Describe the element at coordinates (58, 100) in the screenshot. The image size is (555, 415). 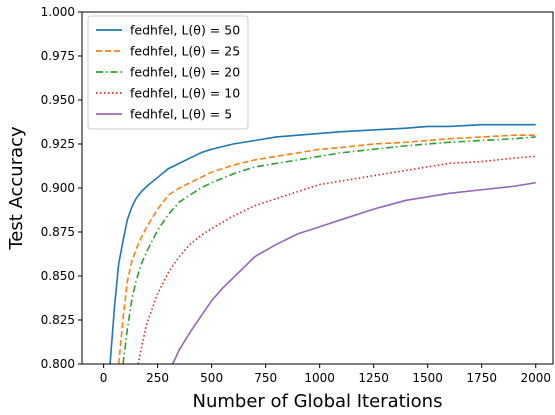
I see `y-tick-label: 0.950` at that location.